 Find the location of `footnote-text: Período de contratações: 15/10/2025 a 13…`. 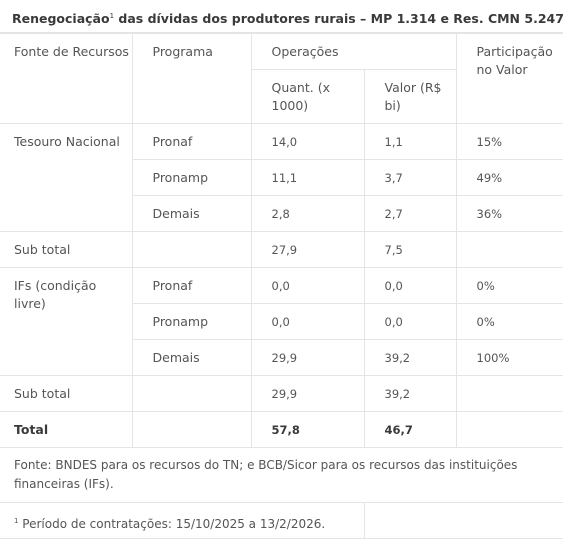

footnote-text: Período de contratações: 15/10/2025 a 13… is located at coordinates (172, 524).